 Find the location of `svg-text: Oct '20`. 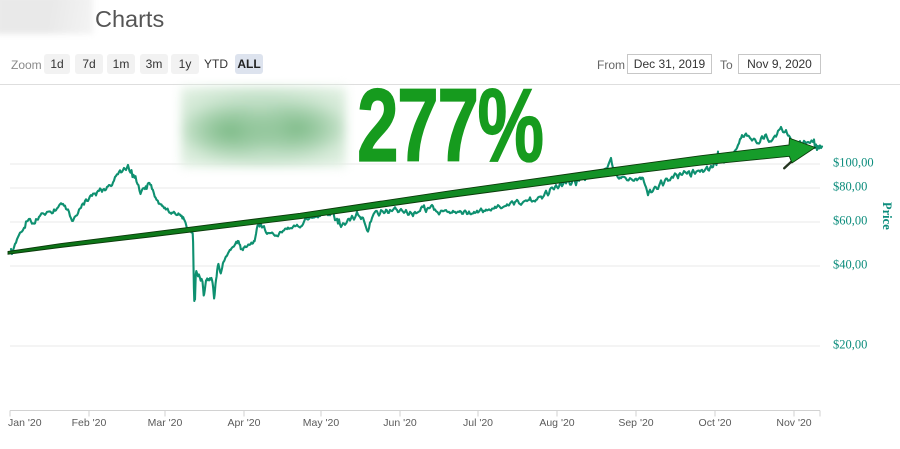

svg-text: Oct '20 is located at coordinates (715, 423).